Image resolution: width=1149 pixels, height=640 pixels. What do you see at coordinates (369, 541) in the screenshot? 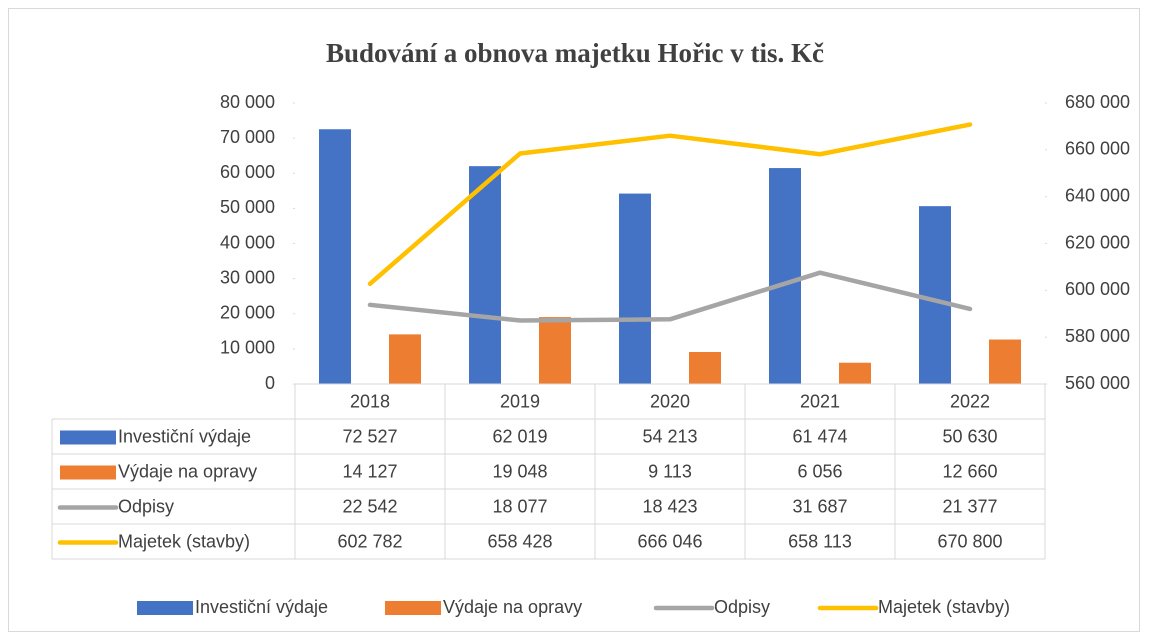
I see `table-cell: 602 782` at bounding box center [369, 541].